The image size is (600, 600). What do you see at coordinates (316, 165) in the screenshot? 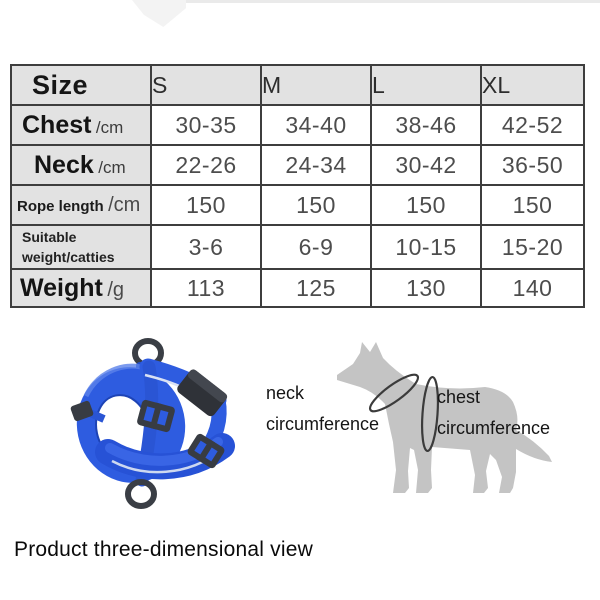
I see `table-cell: 24-34` at bounding box center [316, 165].